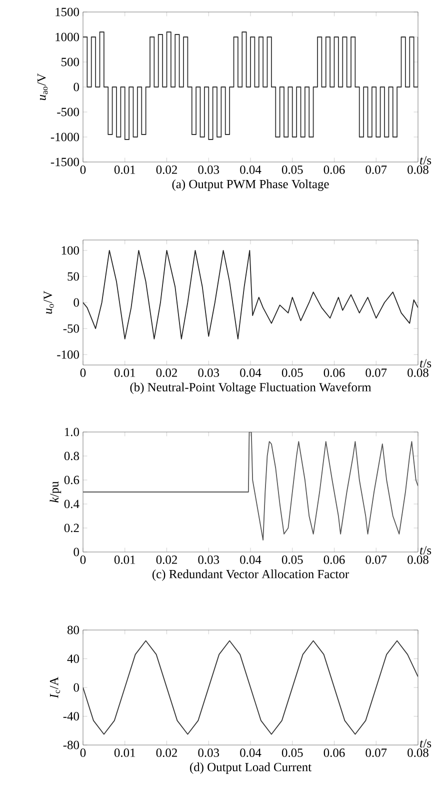 Image resolution: width=444 pixels, height=800 pixels. What do you see at coordinates (43, 86) in the screenshot?
I see `y-axis-title: u$_{ao}$/V` at bounding box center [43, 86].